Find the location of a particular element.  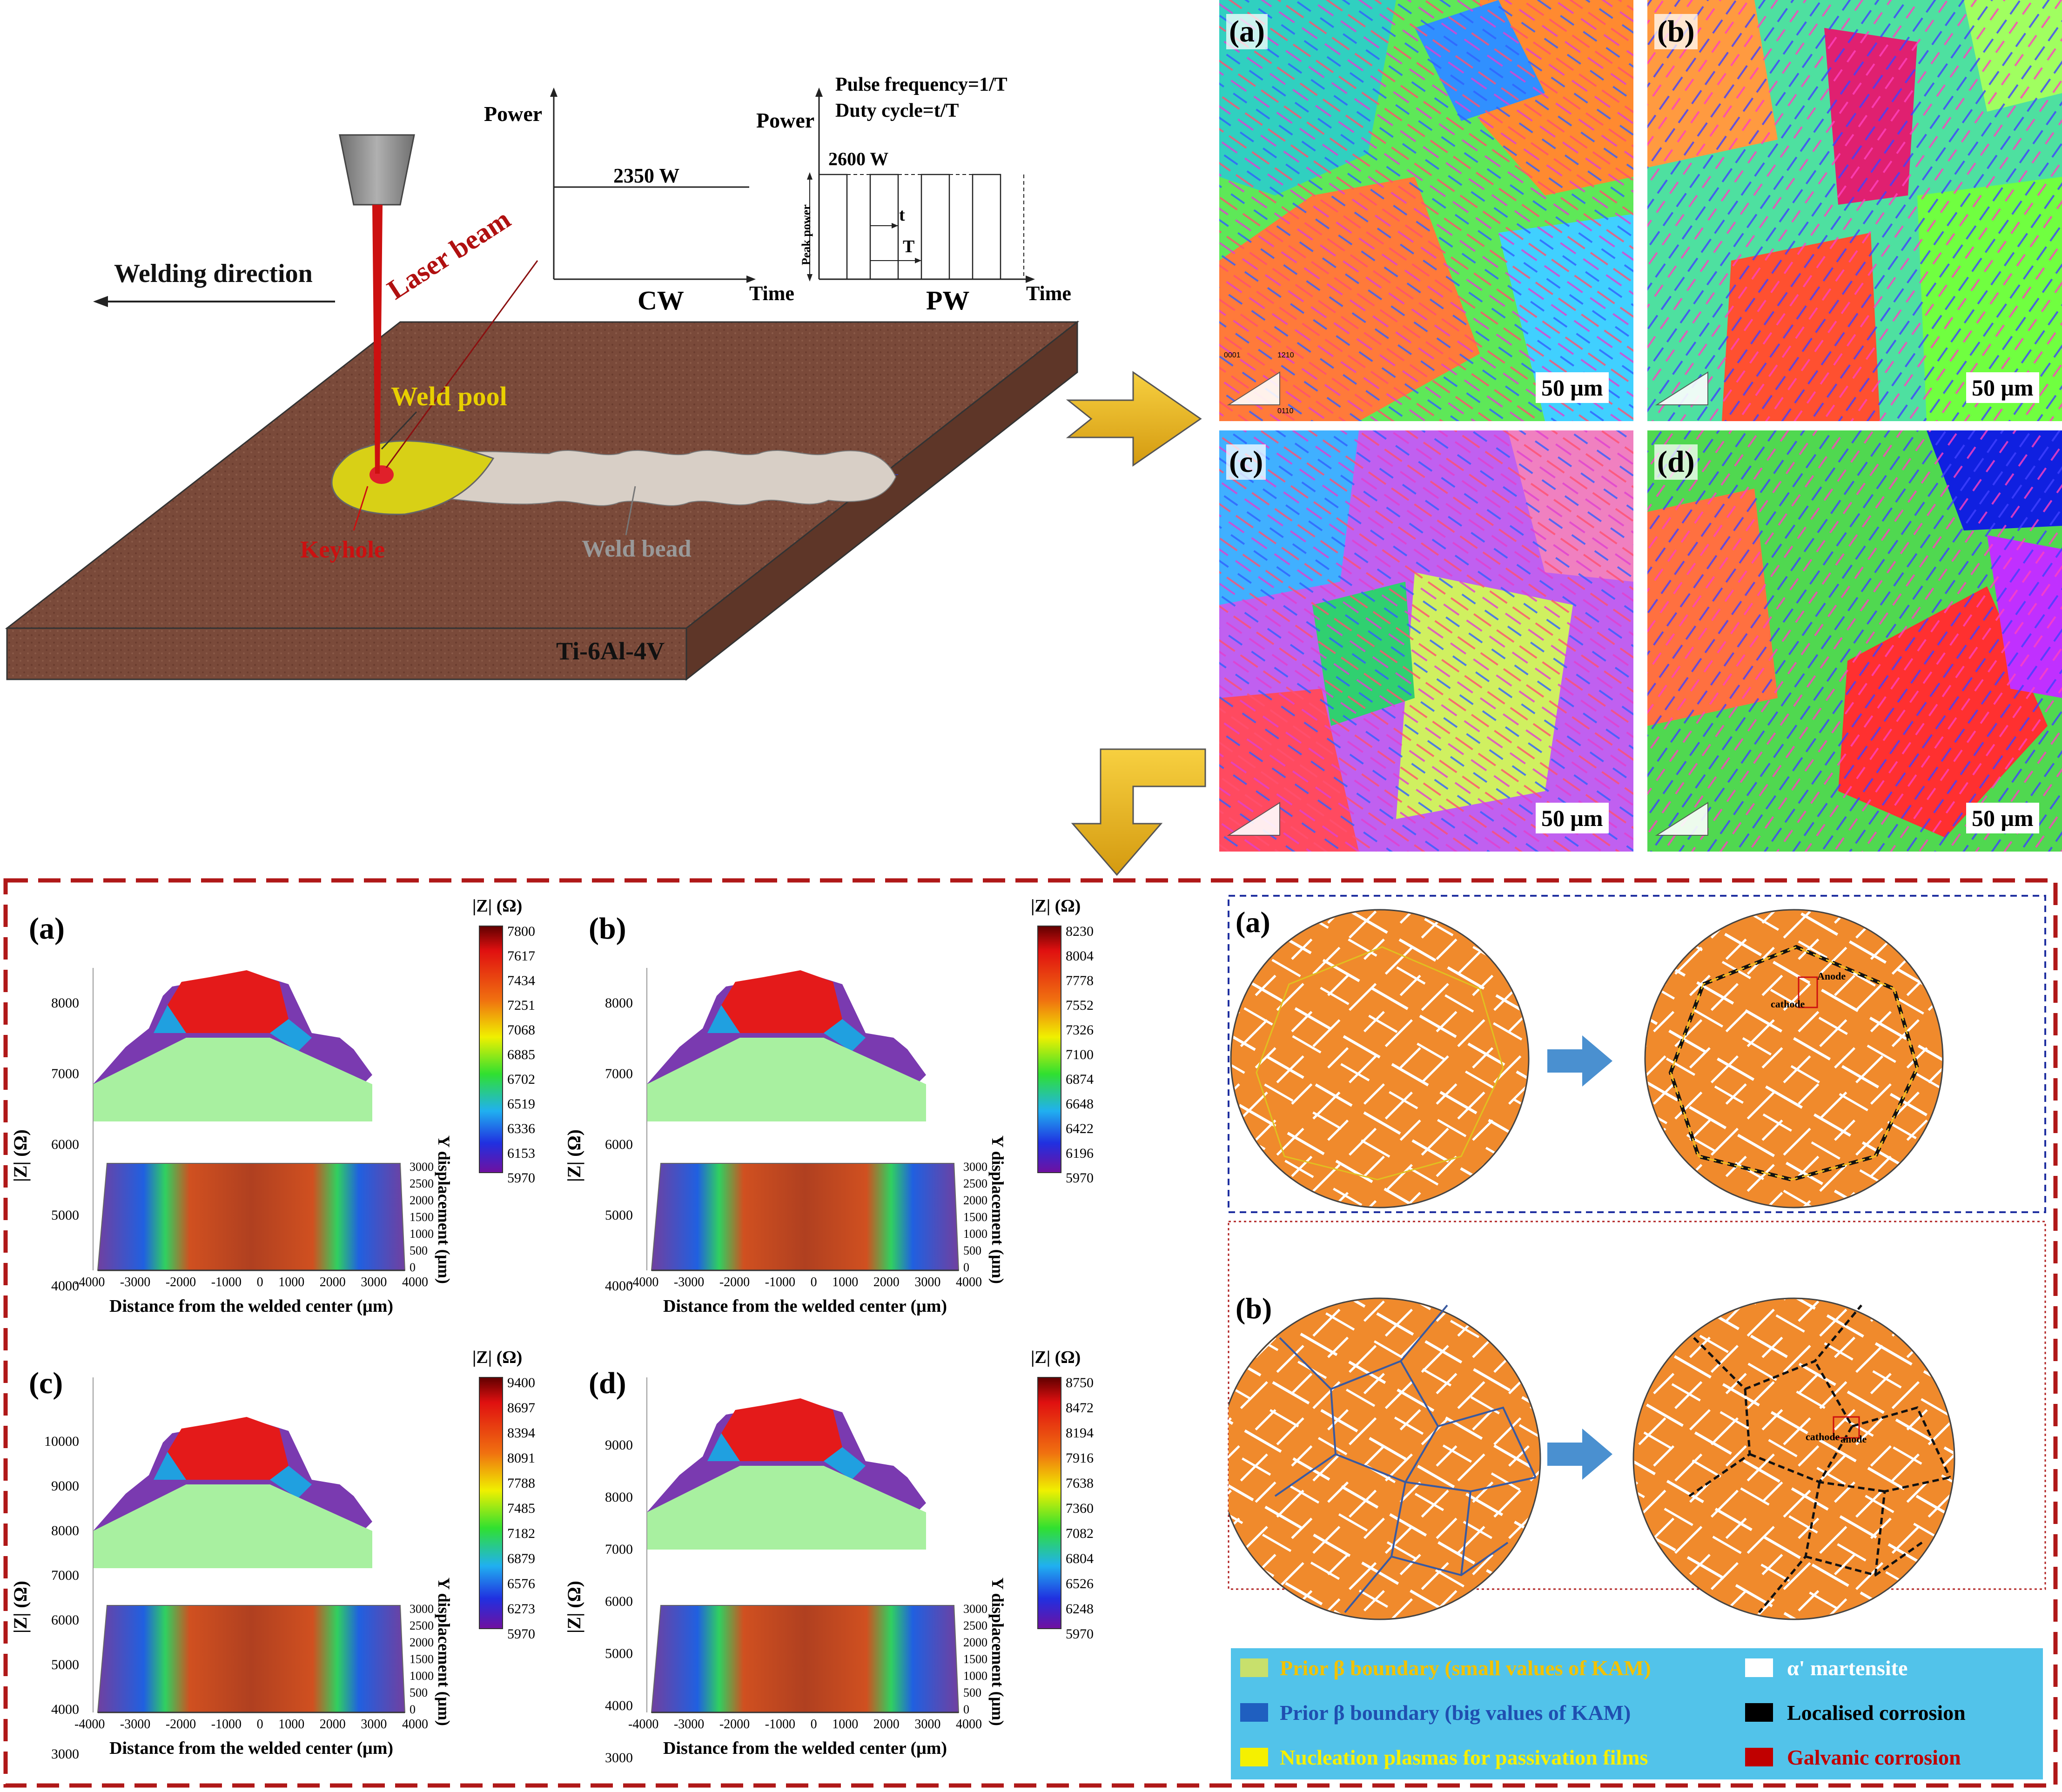

arrow-down is located at coordinates (1138, 812).